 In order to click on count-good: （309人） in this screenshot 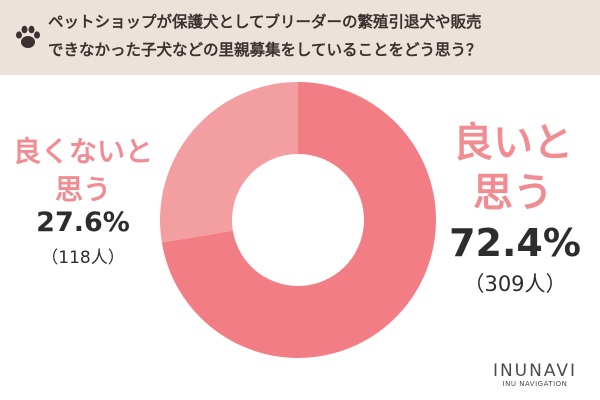, I will do `click(515, 284)`.